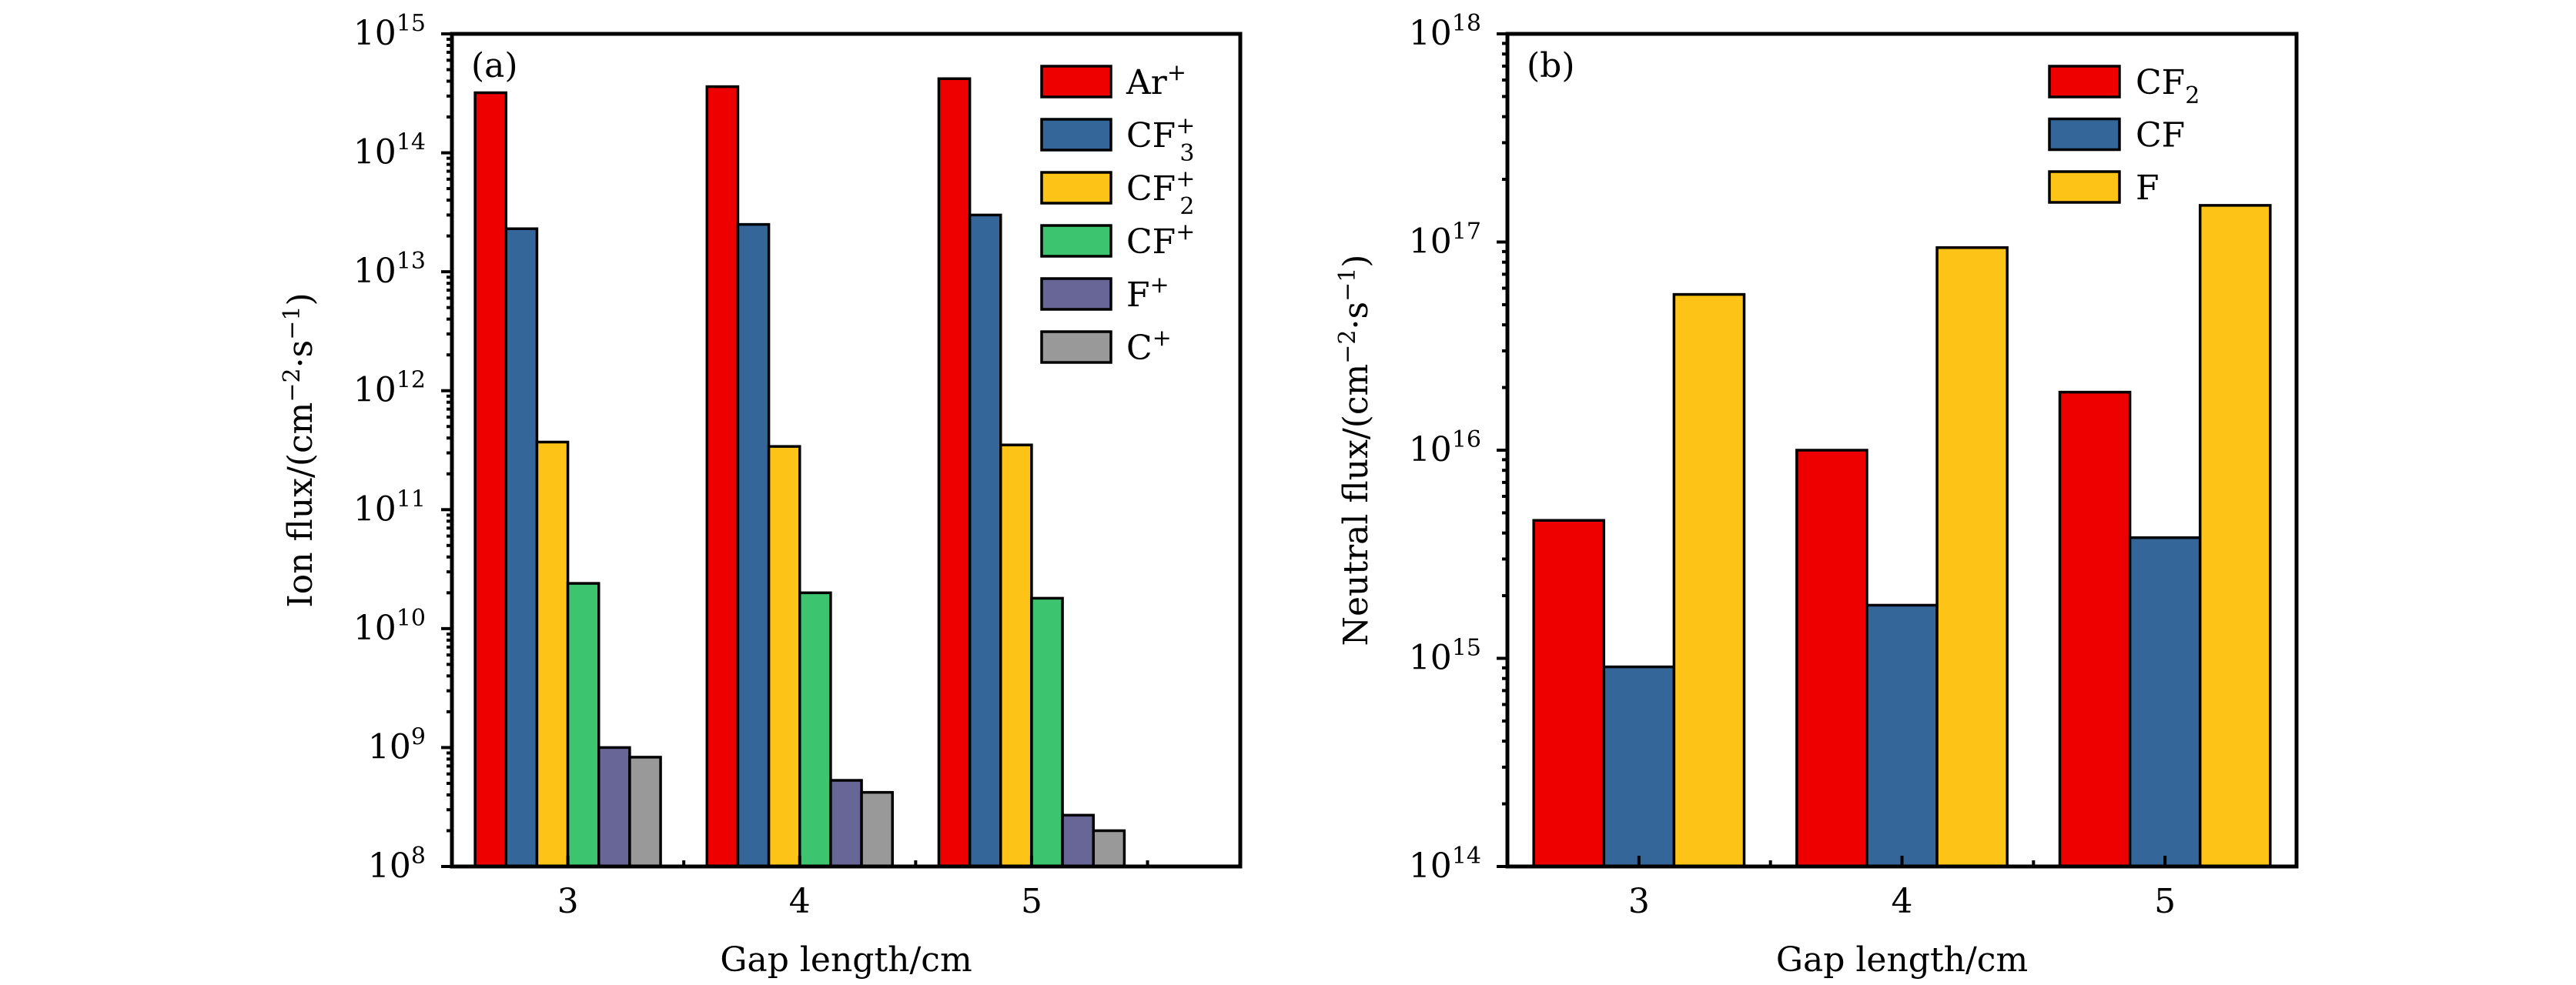 The image size is (2576, 985). I want to click on legend-label-main: Ar, so click(1147, 82).